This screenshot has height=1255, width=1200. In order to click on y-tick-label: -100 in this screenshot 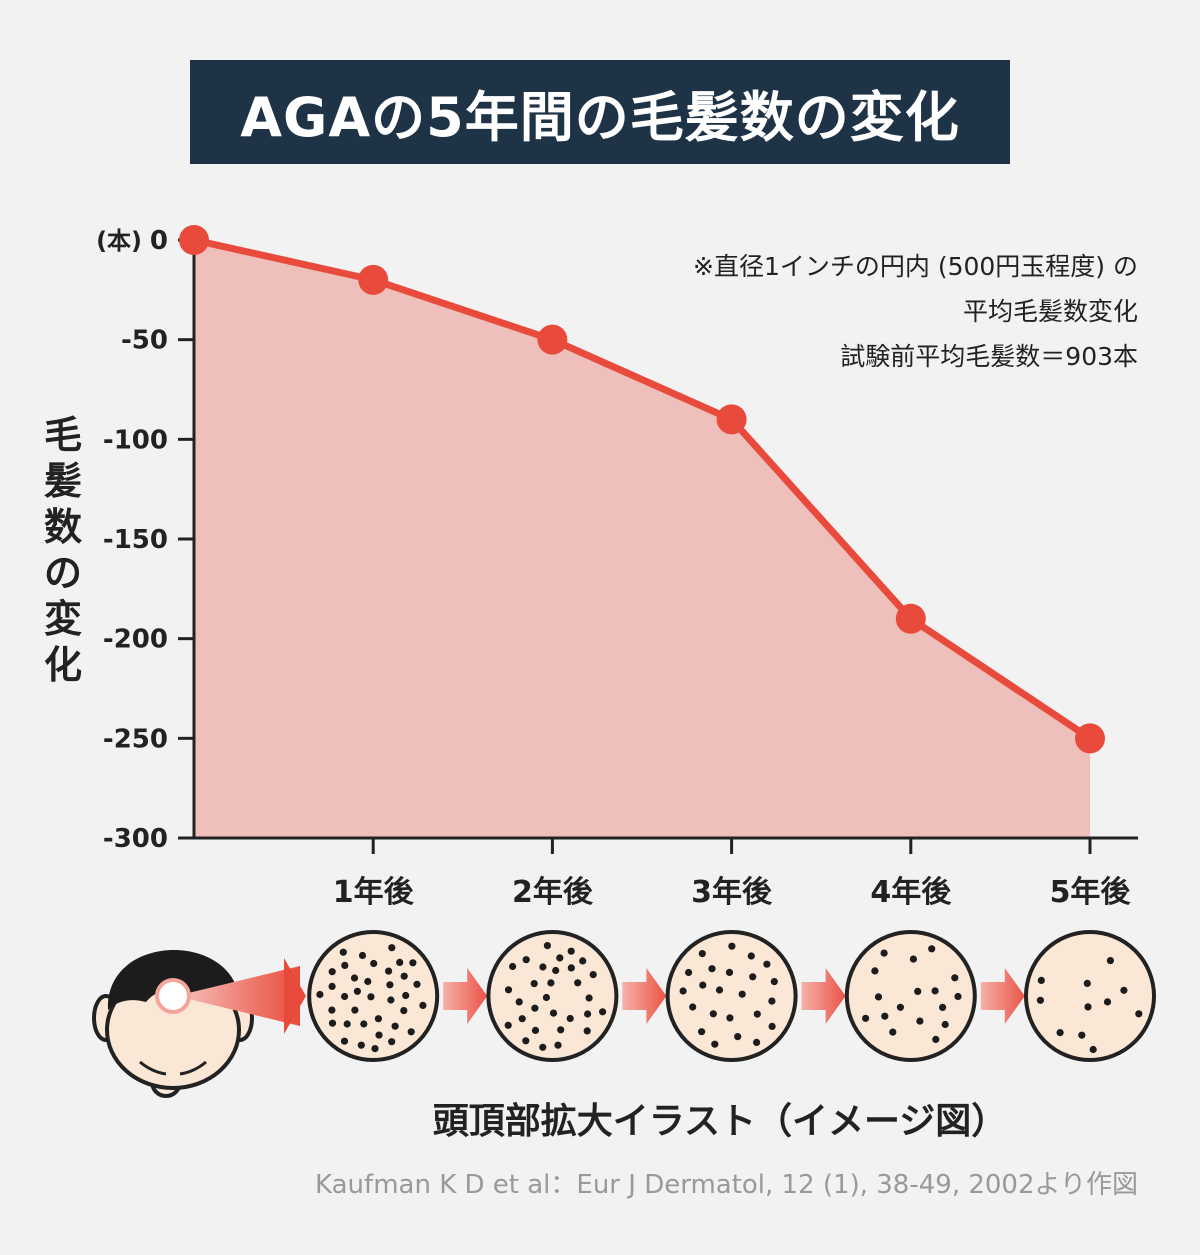, I will do `click(135, 440)`.